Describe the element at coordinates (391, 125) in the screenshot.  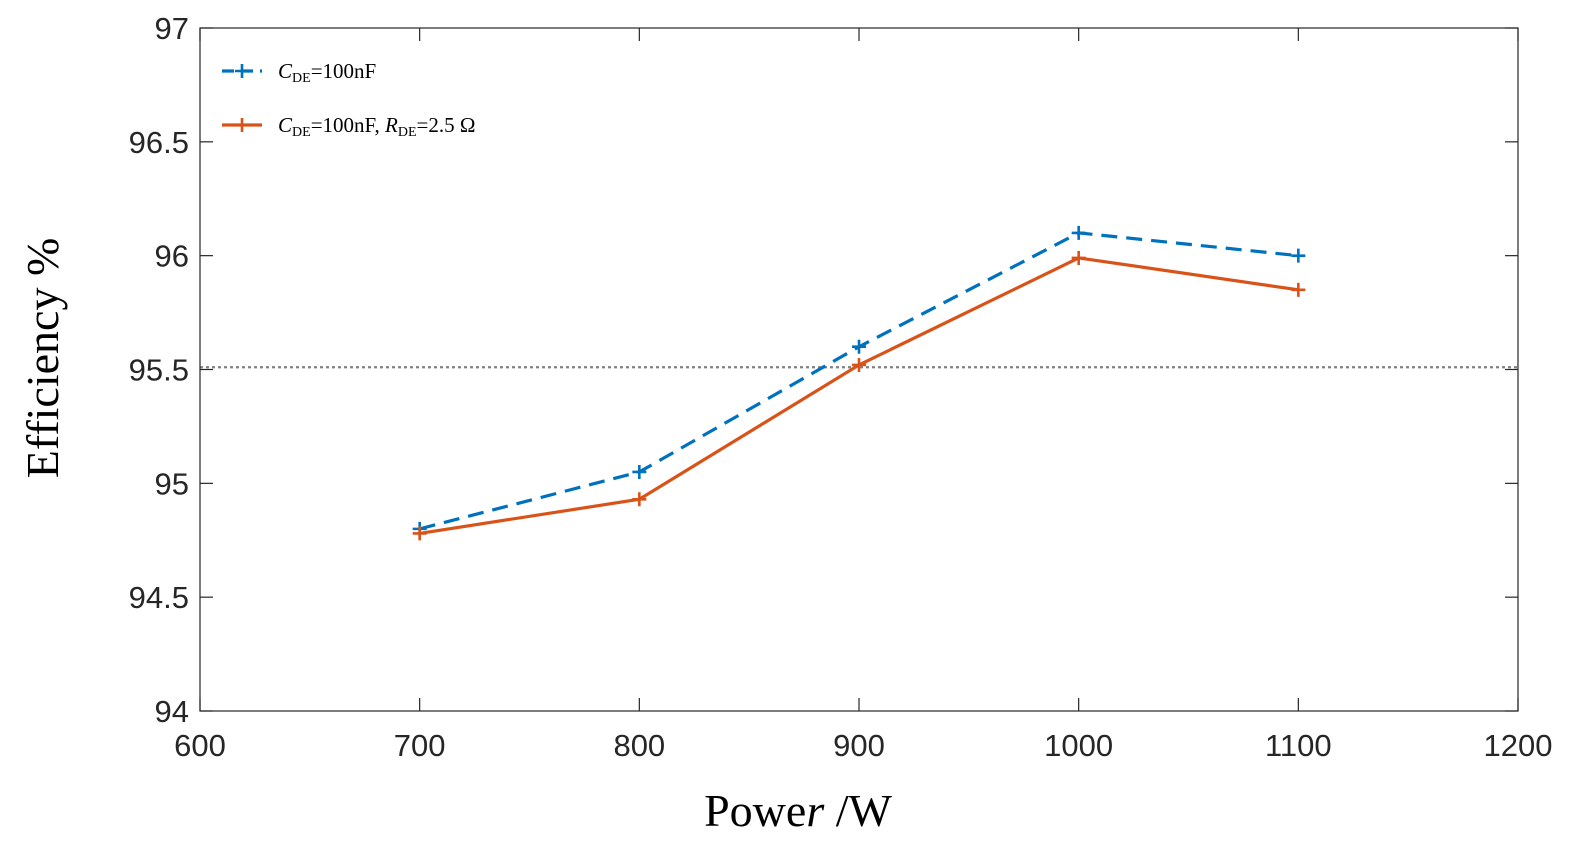
I see `legend-label-sym2: R` at that location.